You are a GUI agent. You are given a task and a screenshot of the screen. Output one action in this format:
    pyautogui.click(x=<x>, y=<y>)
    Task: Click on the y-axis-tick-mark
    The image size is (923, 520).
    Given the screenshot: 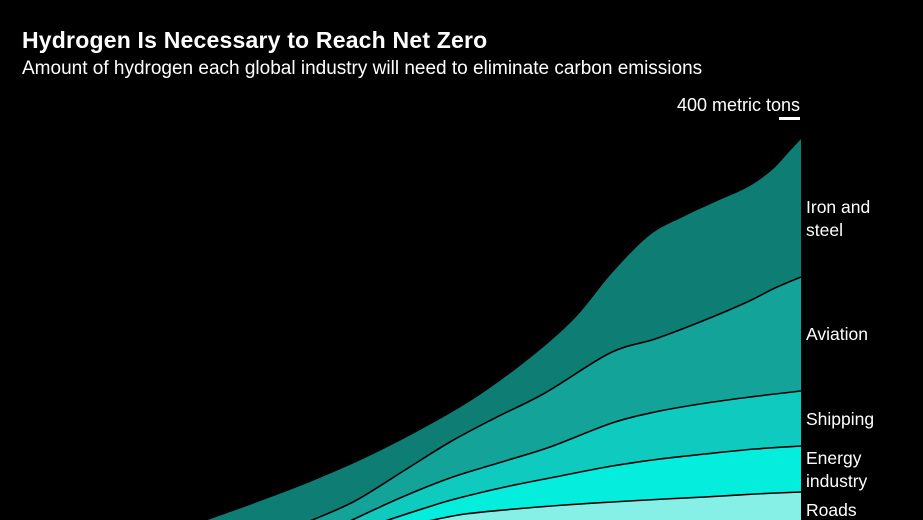 What is the action you would take?
    pyautogui.click(x=789, y=118)
    